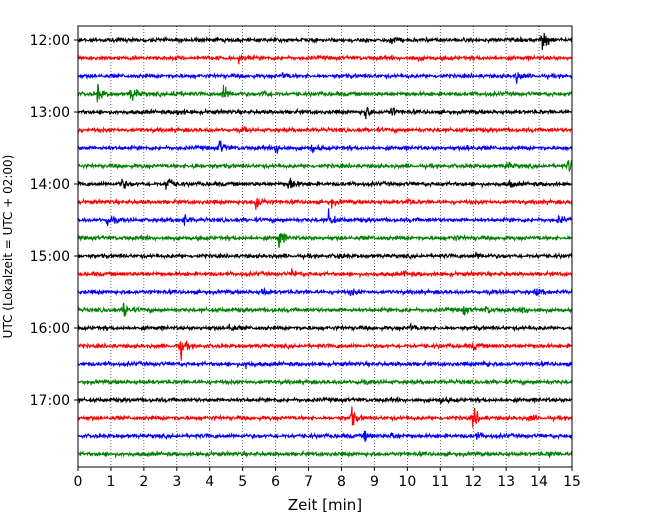 This screenshot has height=520, width=650. I want to click on x-tick-label: 4, so click(209, 482).